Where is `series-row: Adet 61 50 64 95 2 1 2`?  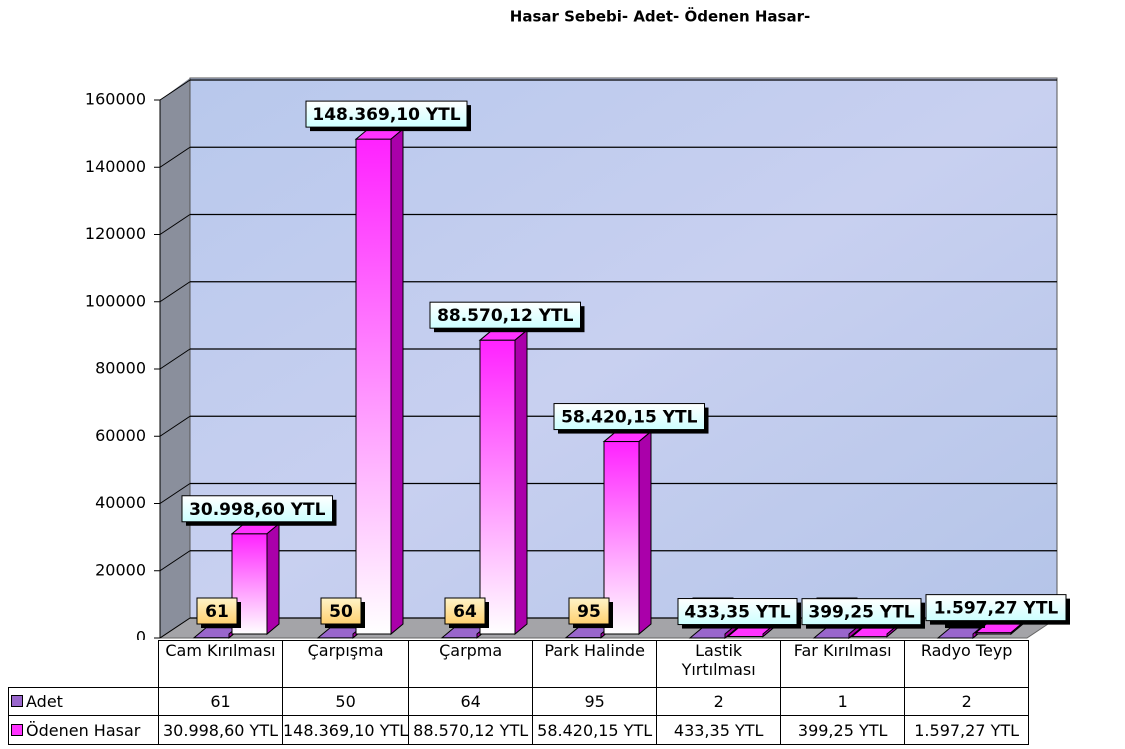
series-row: Adet 61 50 64 95 2 1 2 is located at coordinates (519, 701).